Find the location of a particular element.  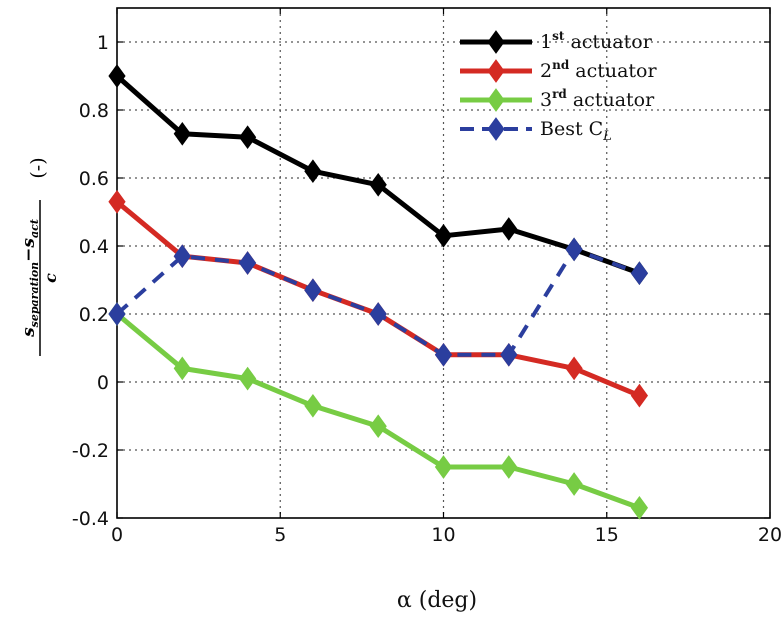

legend-label: 2nd actuator is located at coordinates (599, 70).